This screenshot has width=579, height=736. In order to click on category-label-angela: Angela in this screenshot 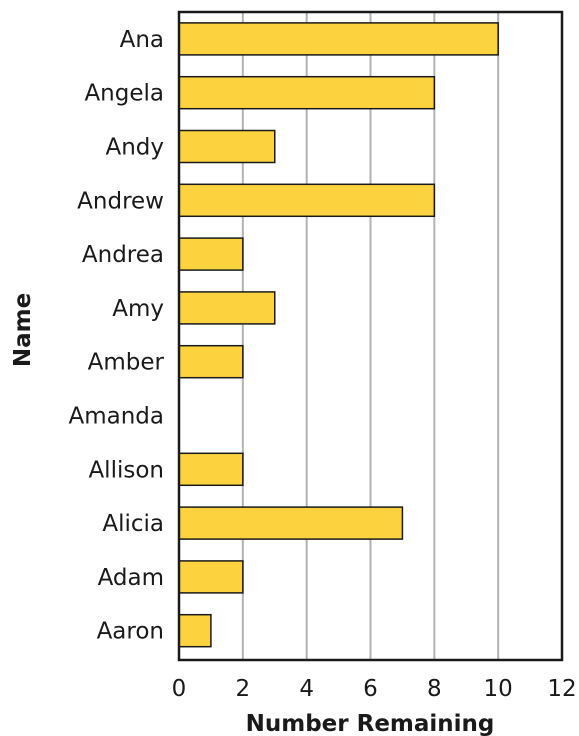, I will do `click(124, 94)`.